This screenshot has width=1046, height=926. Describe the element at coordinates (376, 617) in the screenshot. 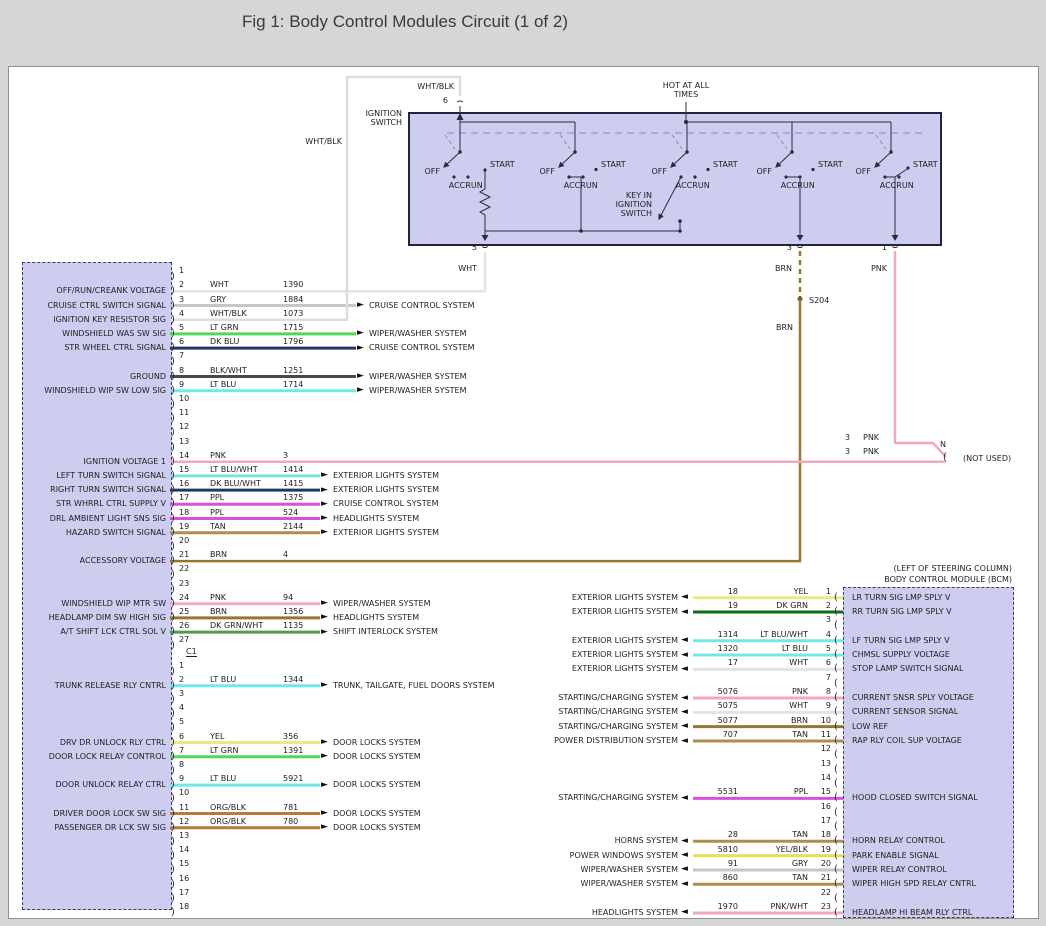

I see `system-label: HEADLIGHTS SYSTEM` at that location.